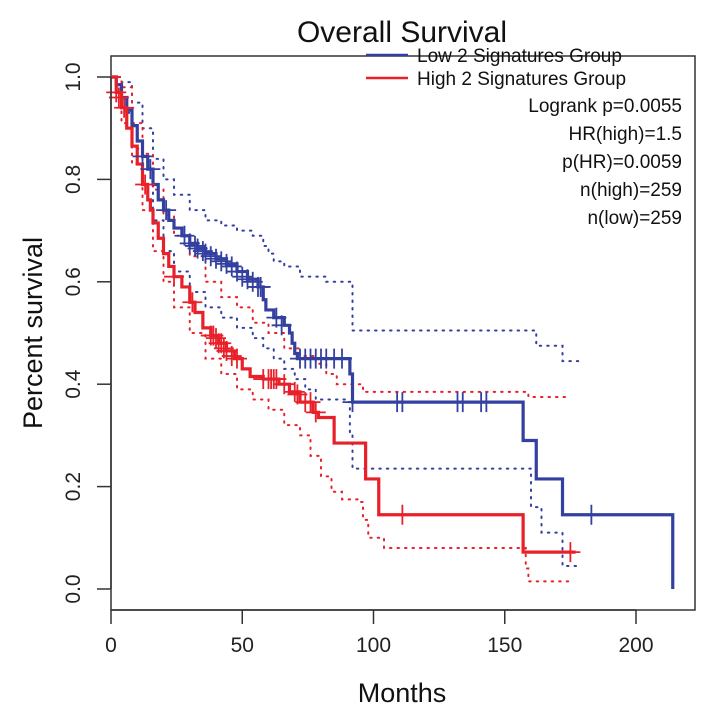 The width and height of the screenshot is (706, 712). What do you see at coordinates (242, 645) in the screenshot?
I see `x-tick-label: 50` at bounding box center [242, 645].